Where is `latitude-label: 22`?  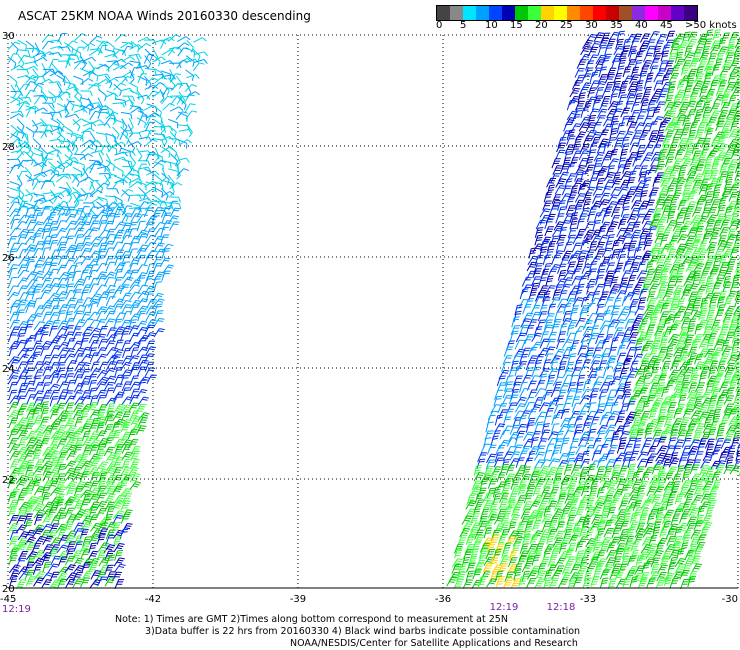 latitude-label: 22 is located at coordinates (8, 480).